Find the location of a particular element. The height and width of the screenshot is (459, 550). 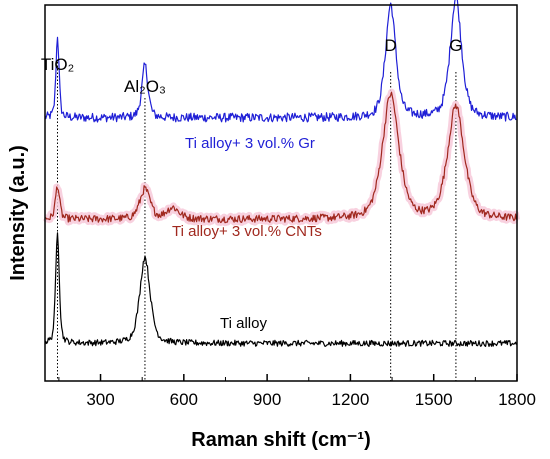

x-tick-label: 1800 is located at coordinates (517, 399).